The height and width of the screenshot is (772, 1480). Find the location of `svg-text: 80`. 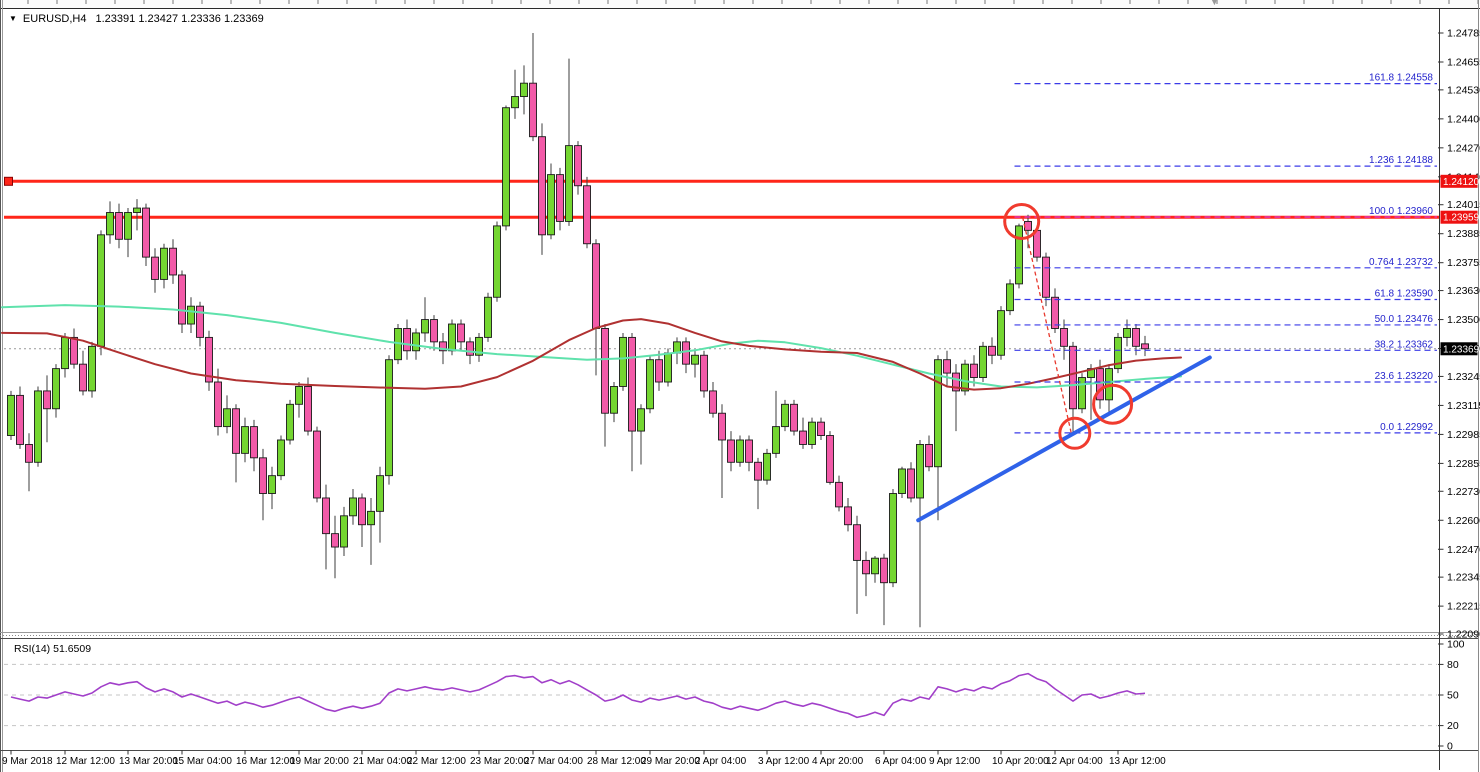

svg-text: 80 is located at coordinates (1453, 665).